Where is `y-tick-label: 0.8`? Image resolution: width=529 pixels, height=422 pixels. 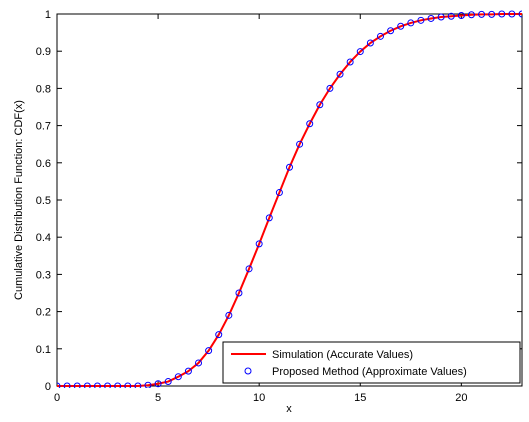 y-tick-label: 0.8 is located at coordinates (43, 89).